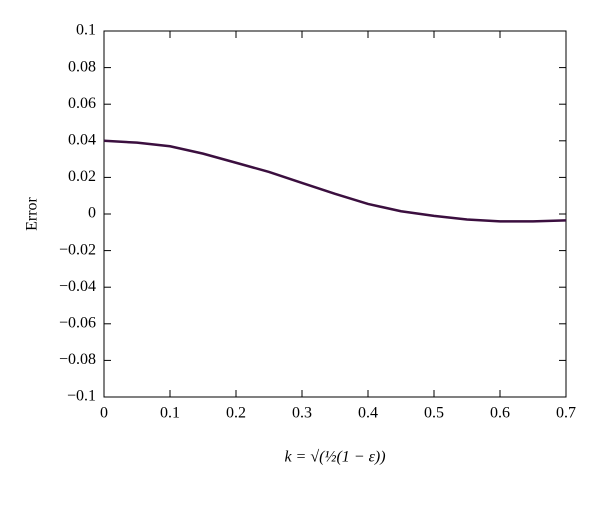 This screenshot has width=600, height=511. I want to click on y-axis-label: Error, so click(32, 213).